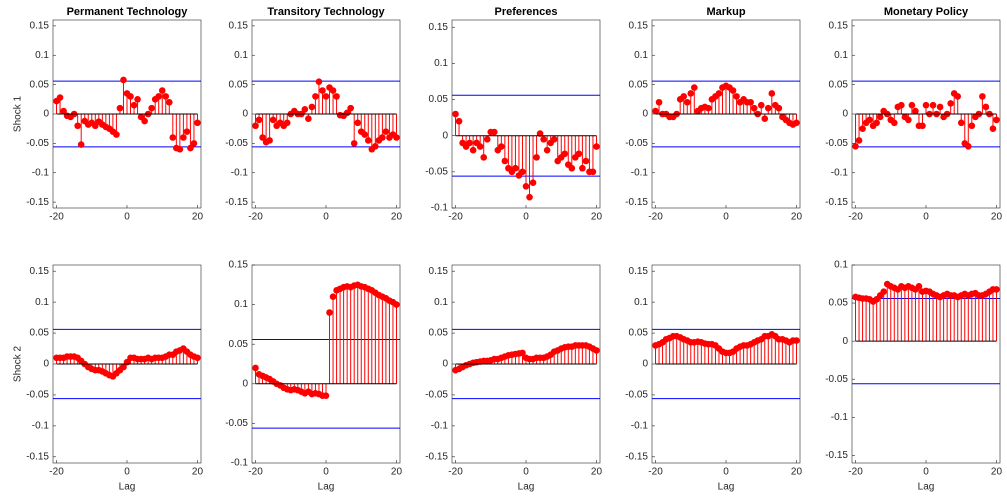 The image size is (1007, 504). What do you see at coordinates (326, 487) in the screenshot?
I see `x-axis-label: Lag` at bounding box center [326, 487].